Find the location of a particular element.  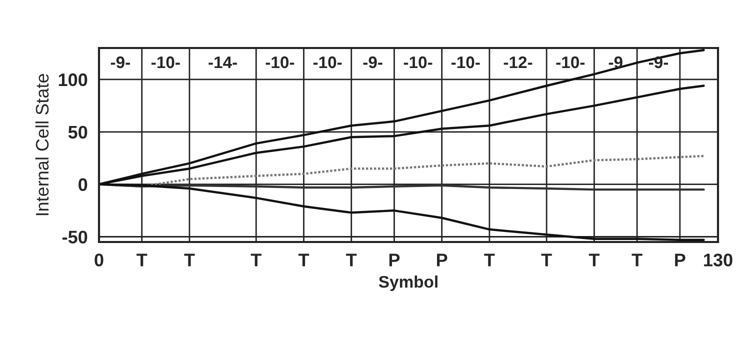

annotation: -14- is located at coordinates (222, 62).